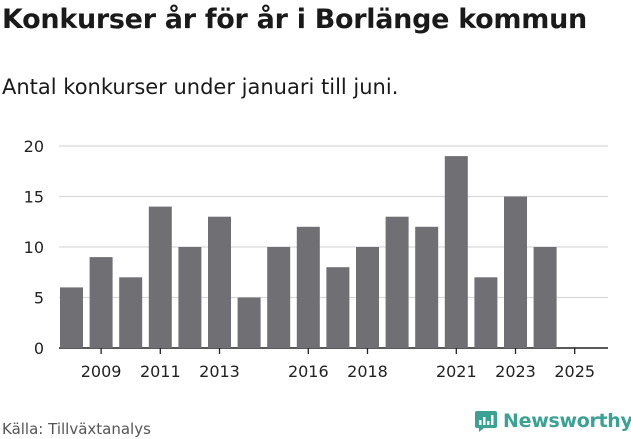  What do you see at coordinates (515, 272) in the screenshot?
I see `bar-2023` at bounding box center [515, 272].